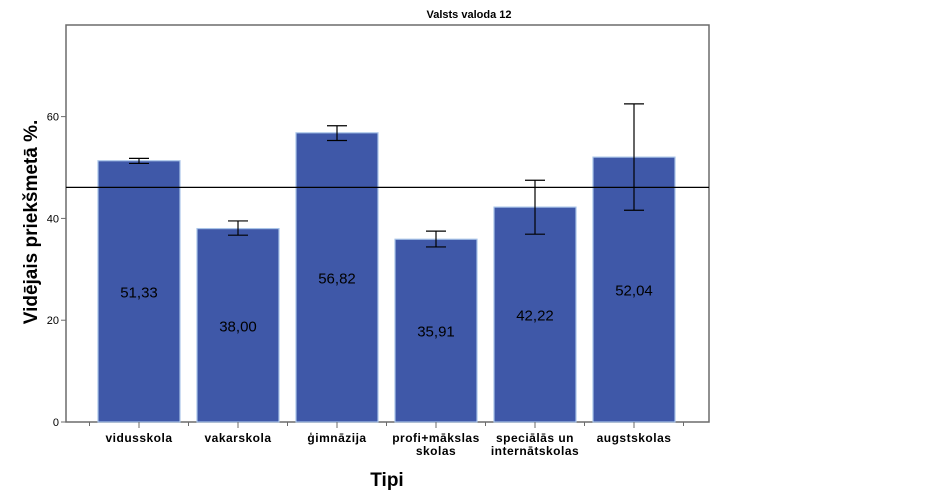 The image size is (933, 502). I want to click on data-label-2: 56,82, so click(337, 278).